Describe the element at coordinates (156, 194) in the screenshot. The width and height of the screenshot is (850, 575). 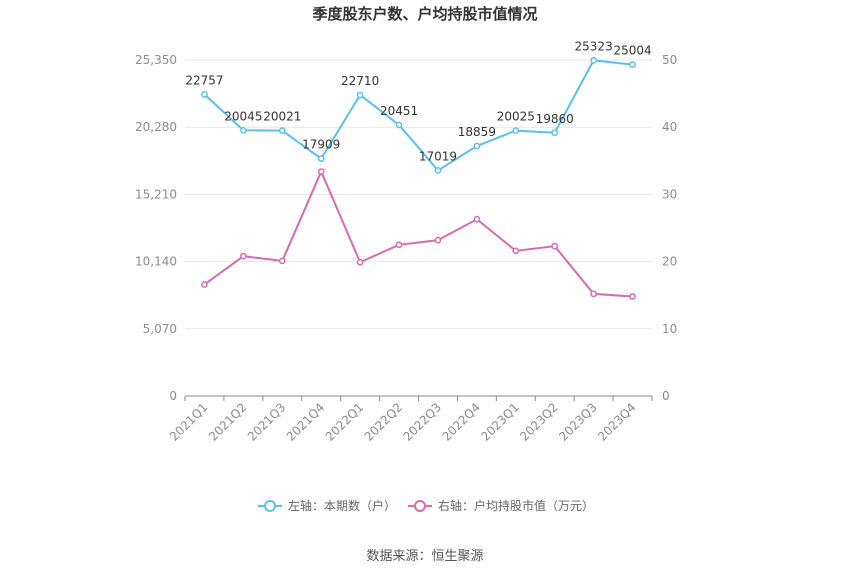
I see `left-tick-label: 15,210` at that location.